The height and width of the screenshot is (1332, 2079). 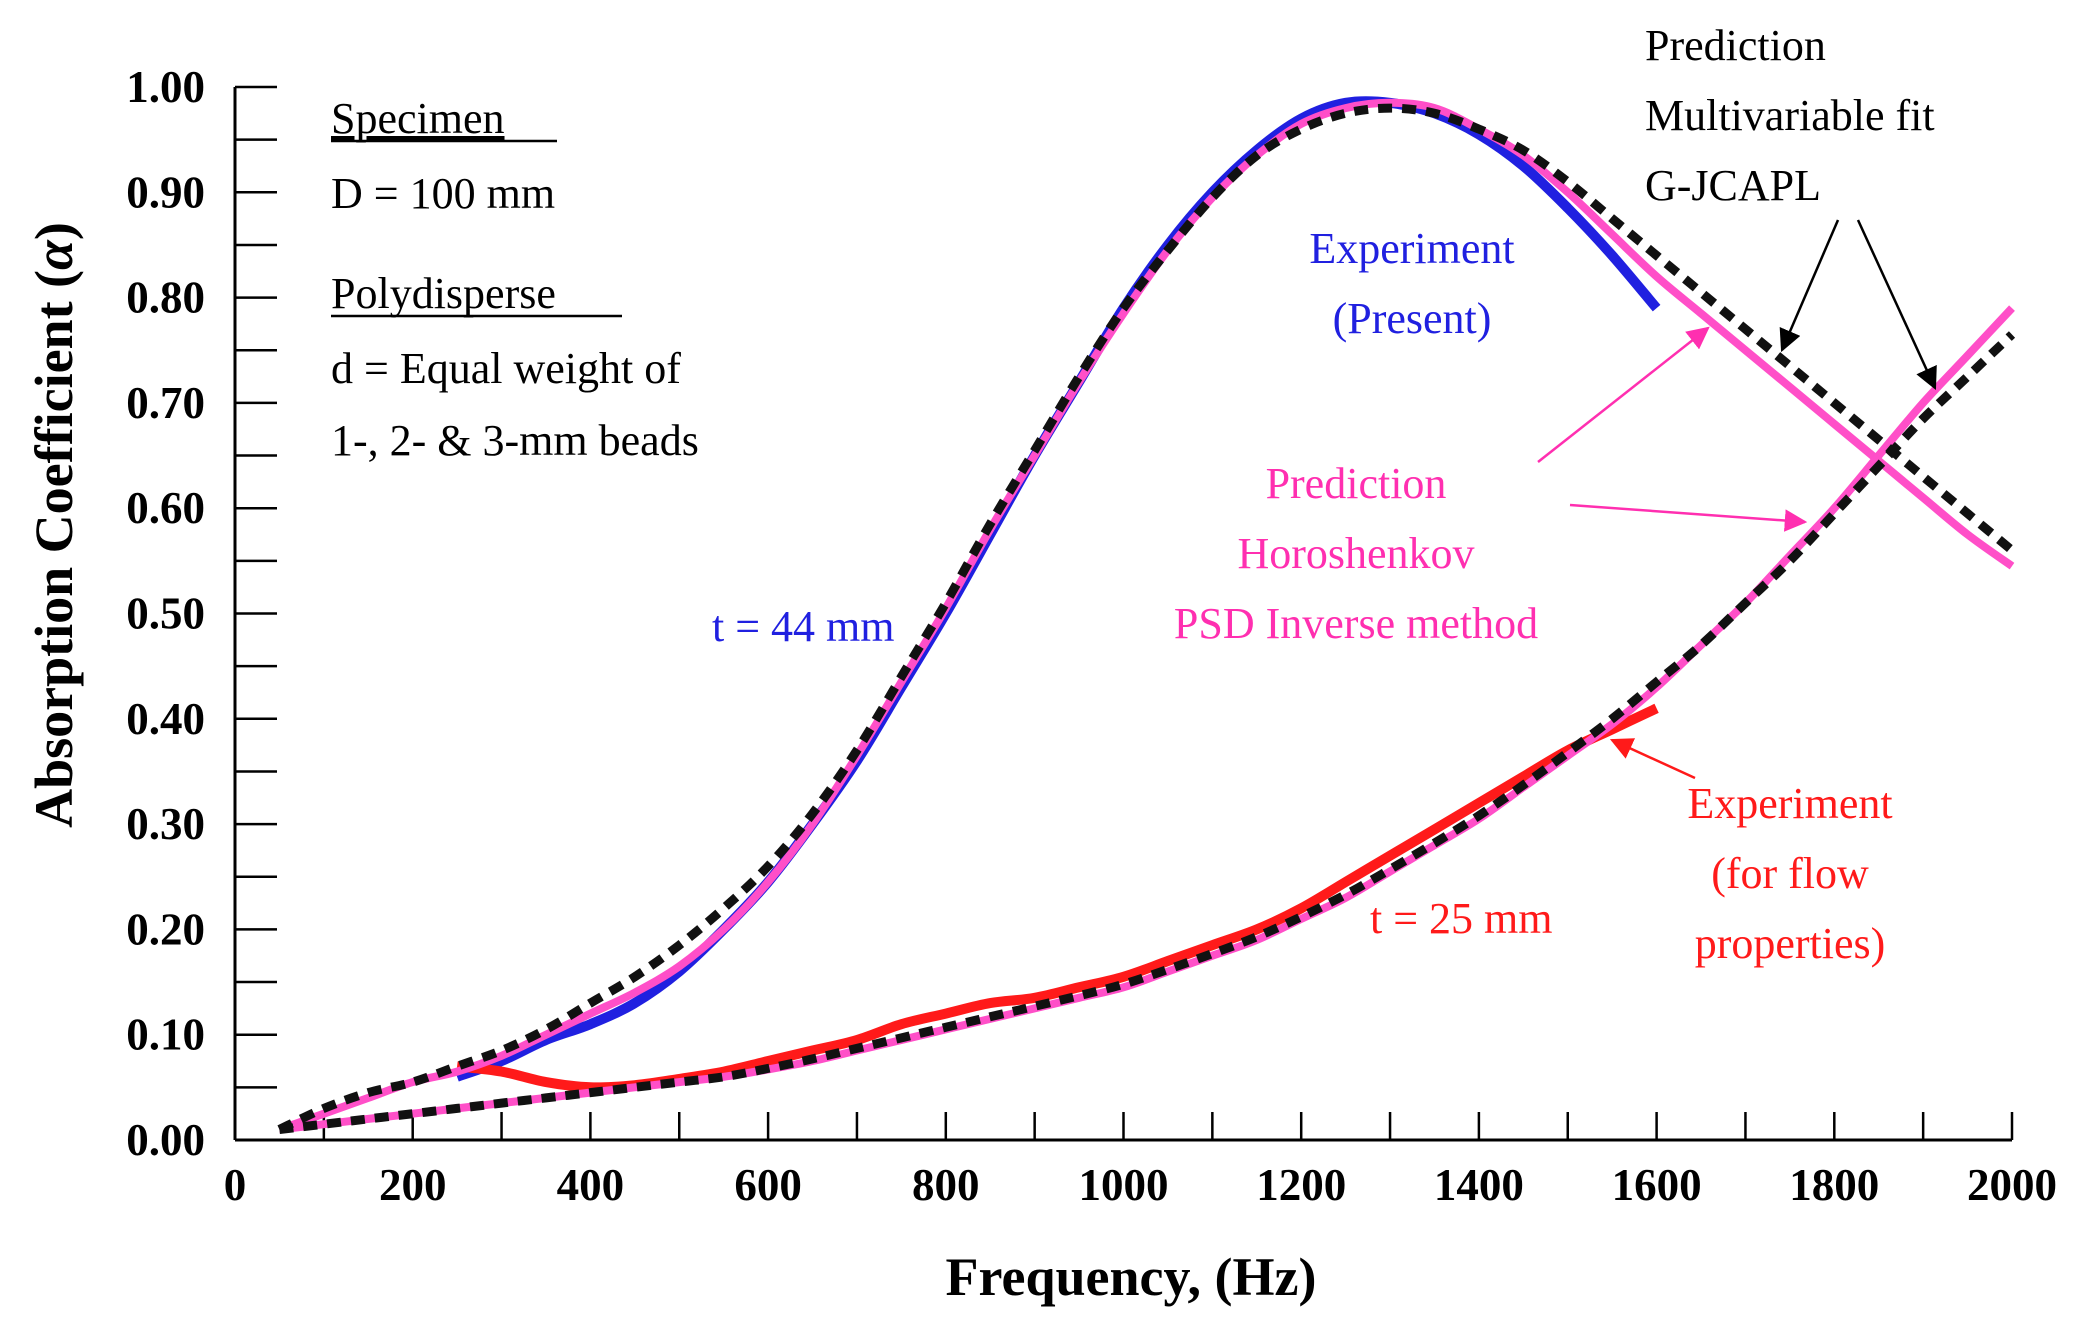 I want to click on x-tick-label: 1200, so click(x=1301, y=1185).